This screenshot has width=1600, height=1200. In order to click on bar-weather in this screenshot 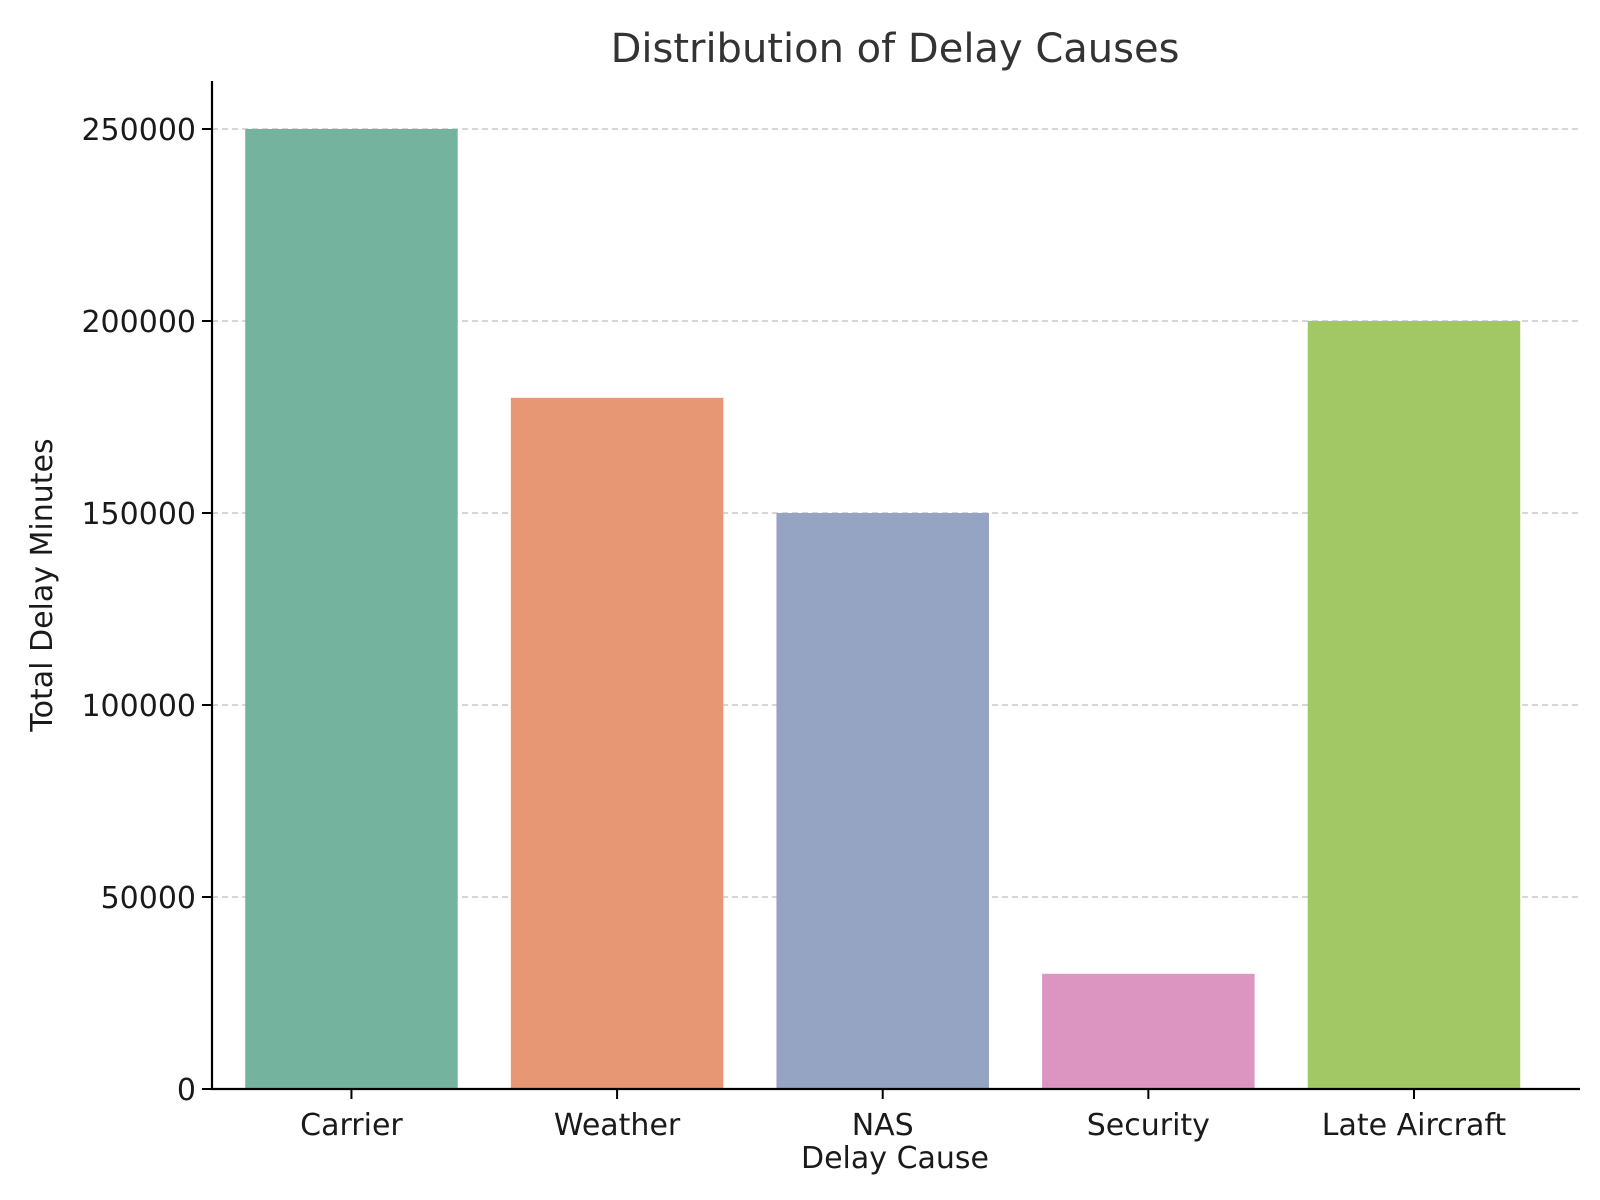, I will do `click(617, 743)`.